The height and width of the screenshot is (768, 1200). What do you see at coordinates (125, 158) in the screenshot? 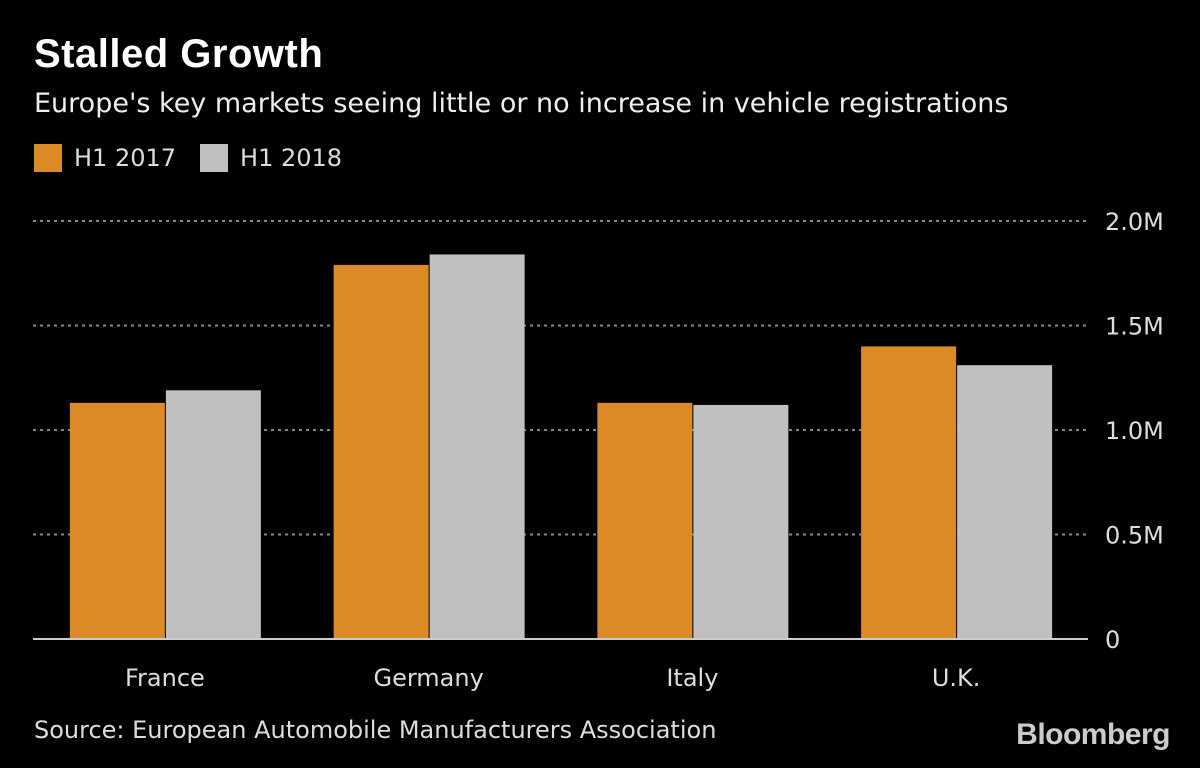
I see `legend-label-2017: H1 2017` at bounding box center [125, 158].